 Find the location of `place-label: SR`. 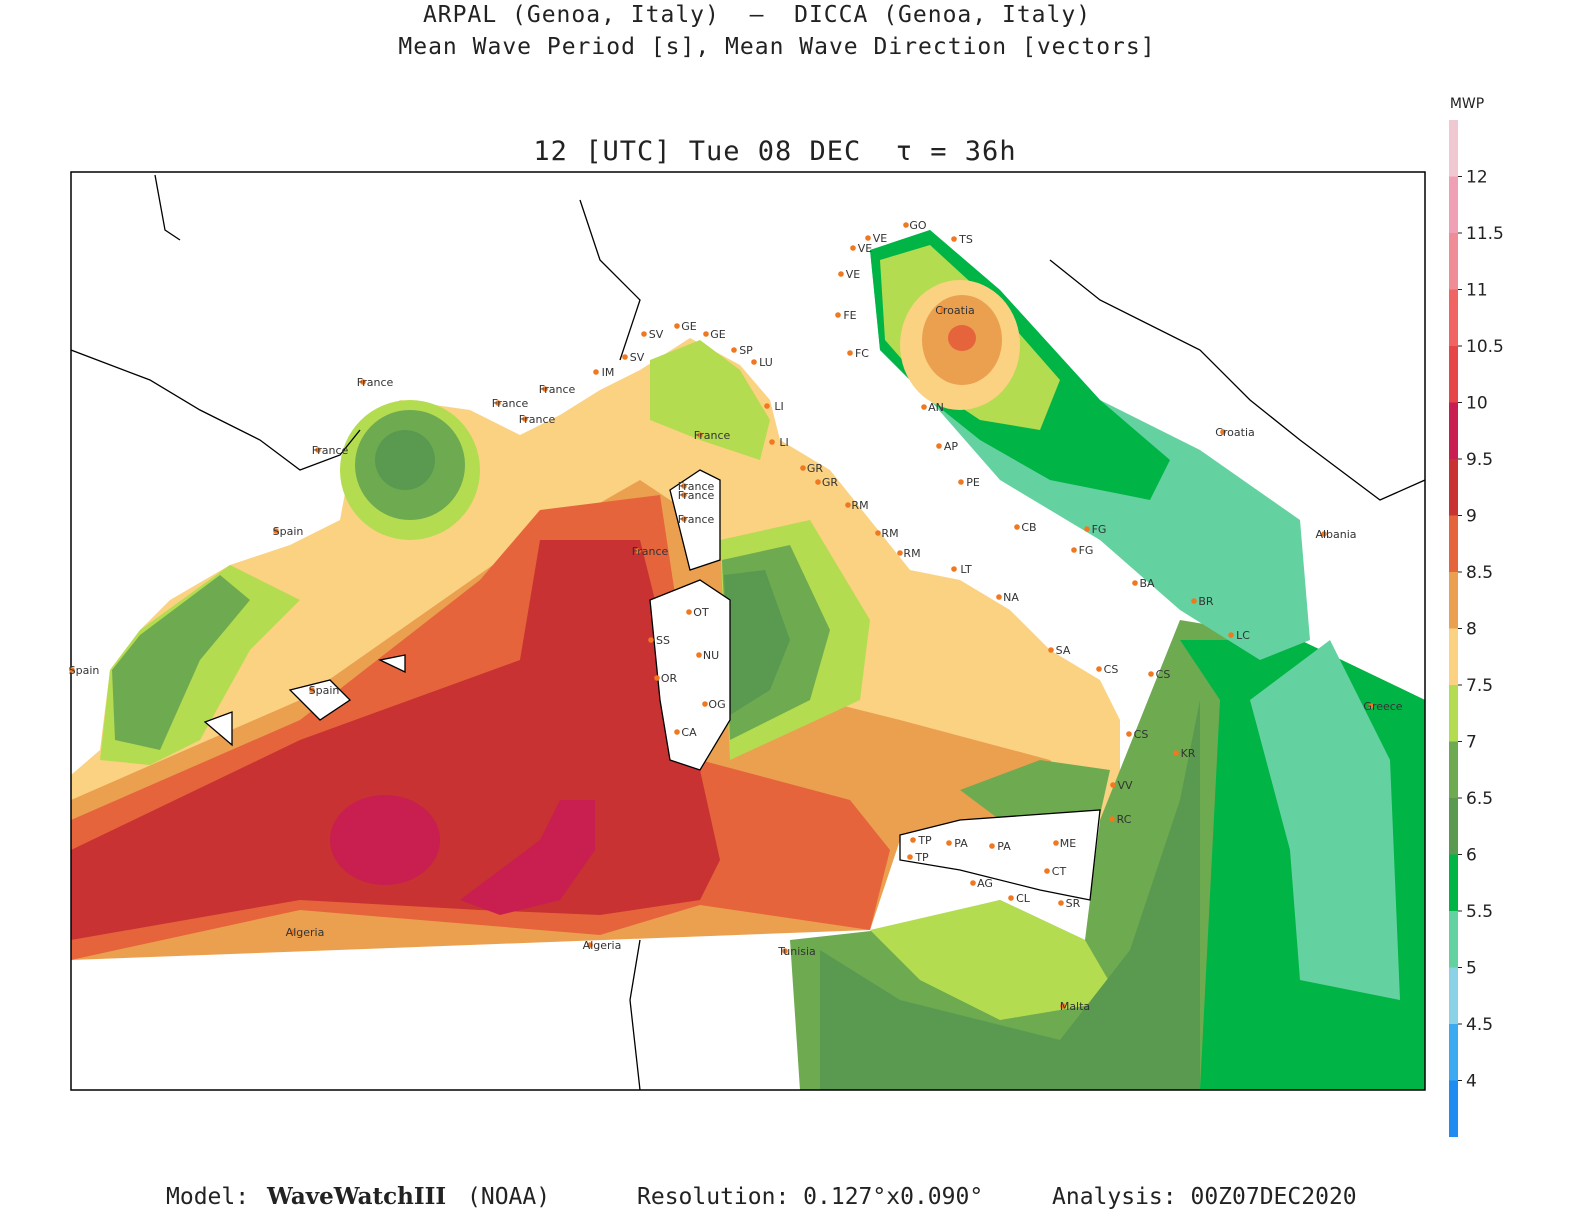

place-label: SR is located at coordinates (1073, 903).